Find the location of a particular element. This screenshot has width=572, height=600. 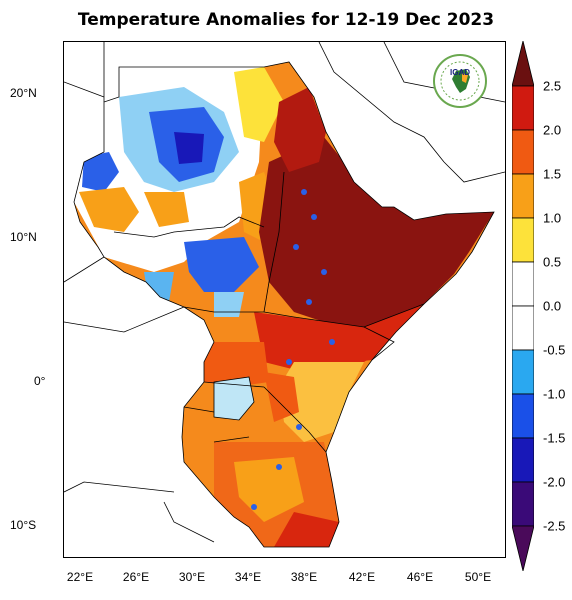

lon-label: 26°E is located at coordinates (136, 577).